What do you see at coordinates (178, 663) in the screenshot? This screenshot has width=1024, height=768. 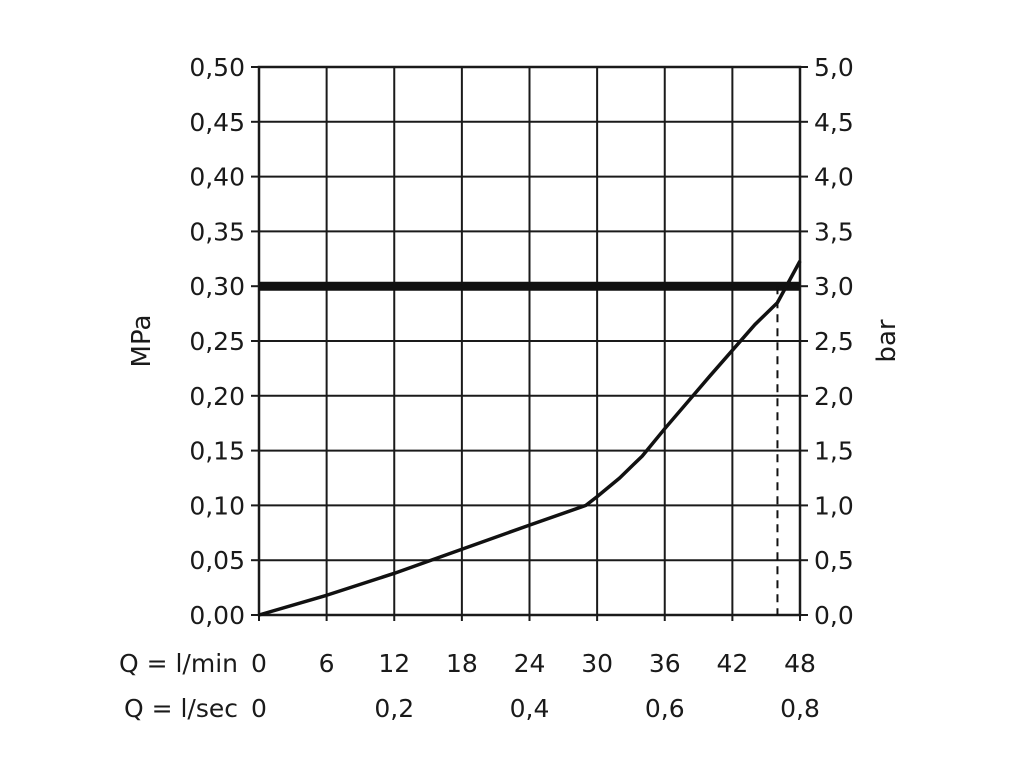 I see `x-axis-title-lpm: Q = l/min` at bounding box center [178, 663].